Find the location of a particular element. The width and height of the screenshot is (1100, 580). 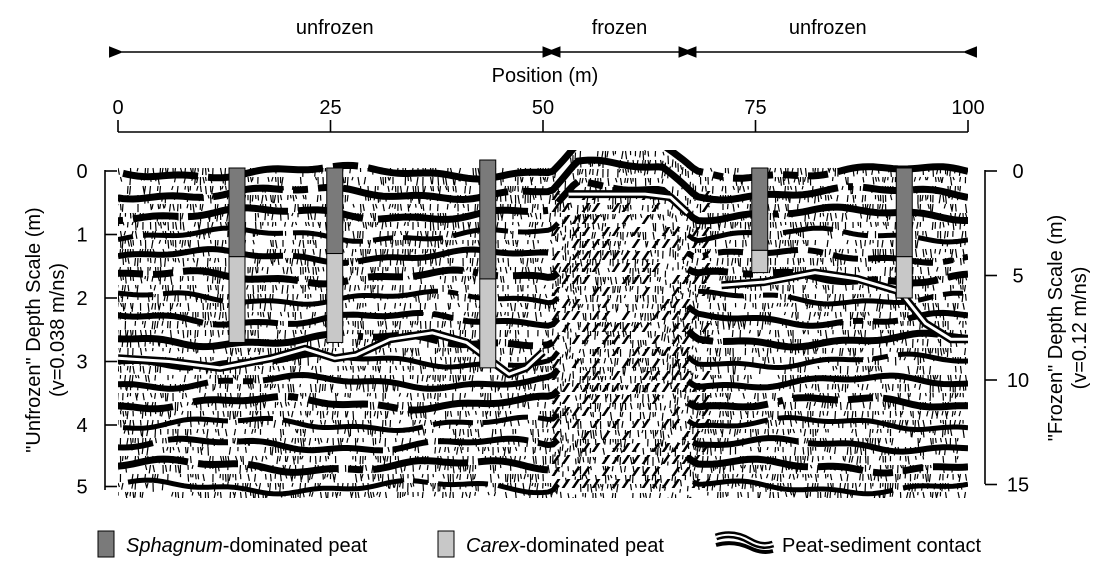

core-2-carex is located at coordinates (488, 323).